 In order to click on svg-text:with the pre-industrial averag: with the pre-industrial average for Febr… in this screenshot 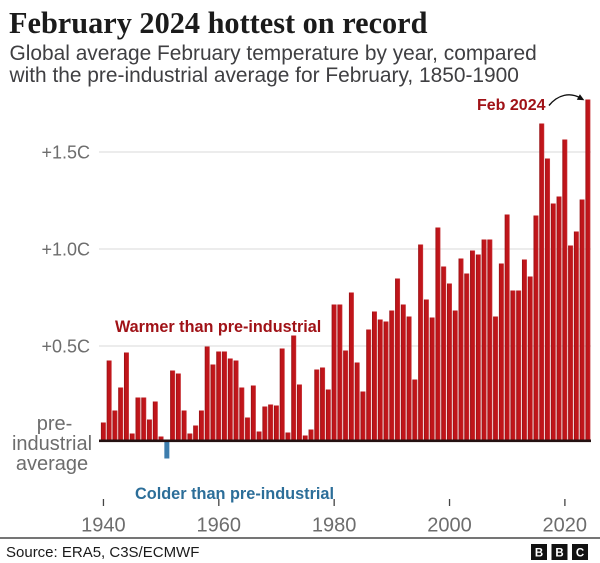, I will do `click(264, 75)`.